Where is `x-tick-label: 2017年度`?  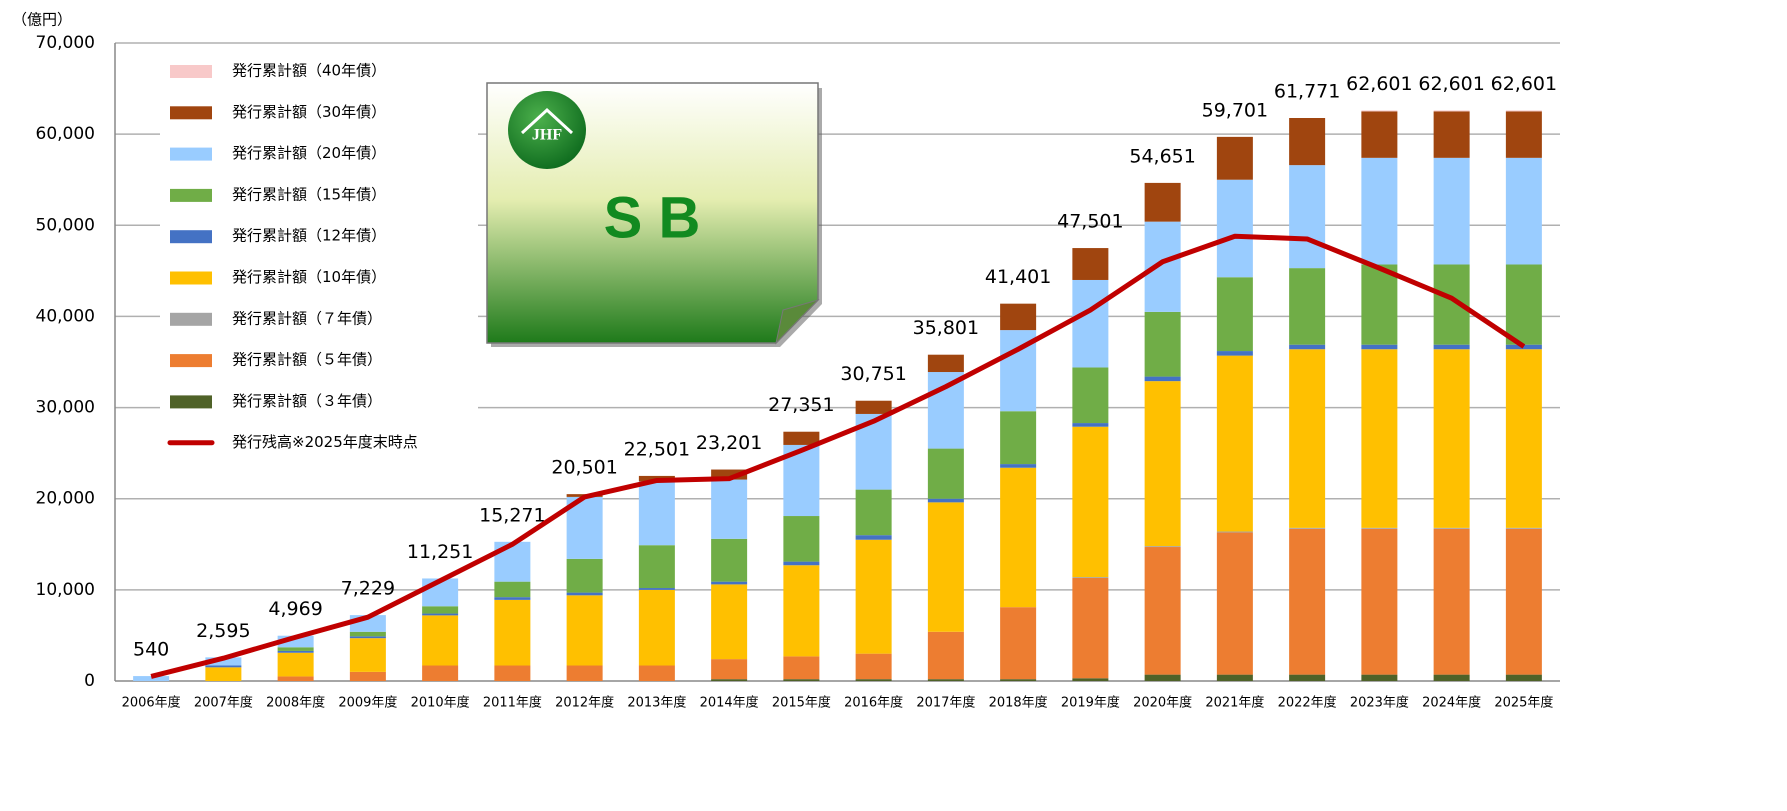
x-tick-label: 2017年度 is located at coordinates (945, 703).